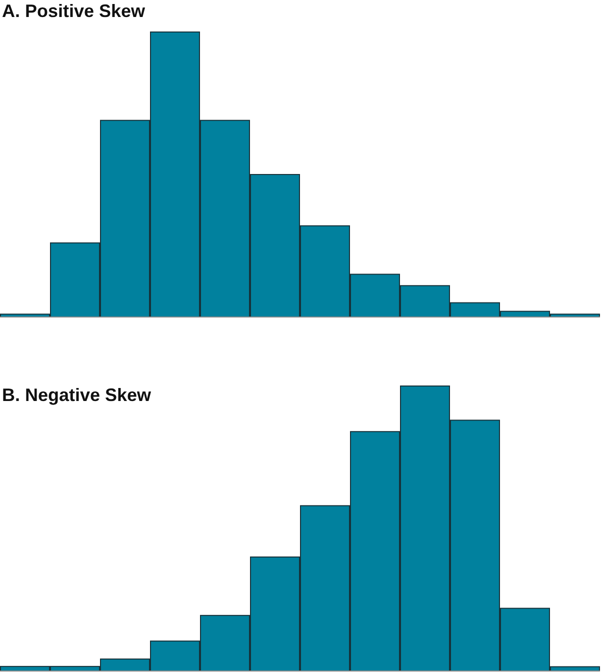 Image resolution: width=601 pixels, height=672 pixels. Describe the element at coordinates (74, 11) in the screenshot. I see `chart-title: A. Positive Skew` at that location.